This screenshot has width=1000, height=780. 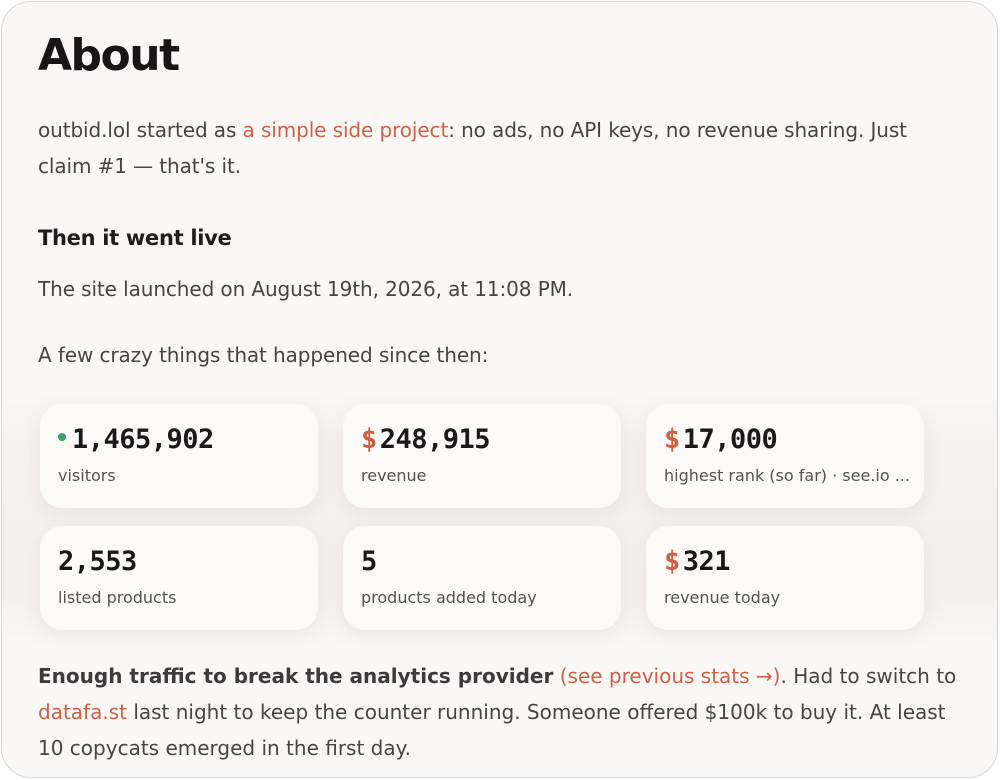 What do you see at coordinates (670, 676) in the screenshot?
I see `previous-stats-link: (see previous stats →)` at bounding box center [670, 676].